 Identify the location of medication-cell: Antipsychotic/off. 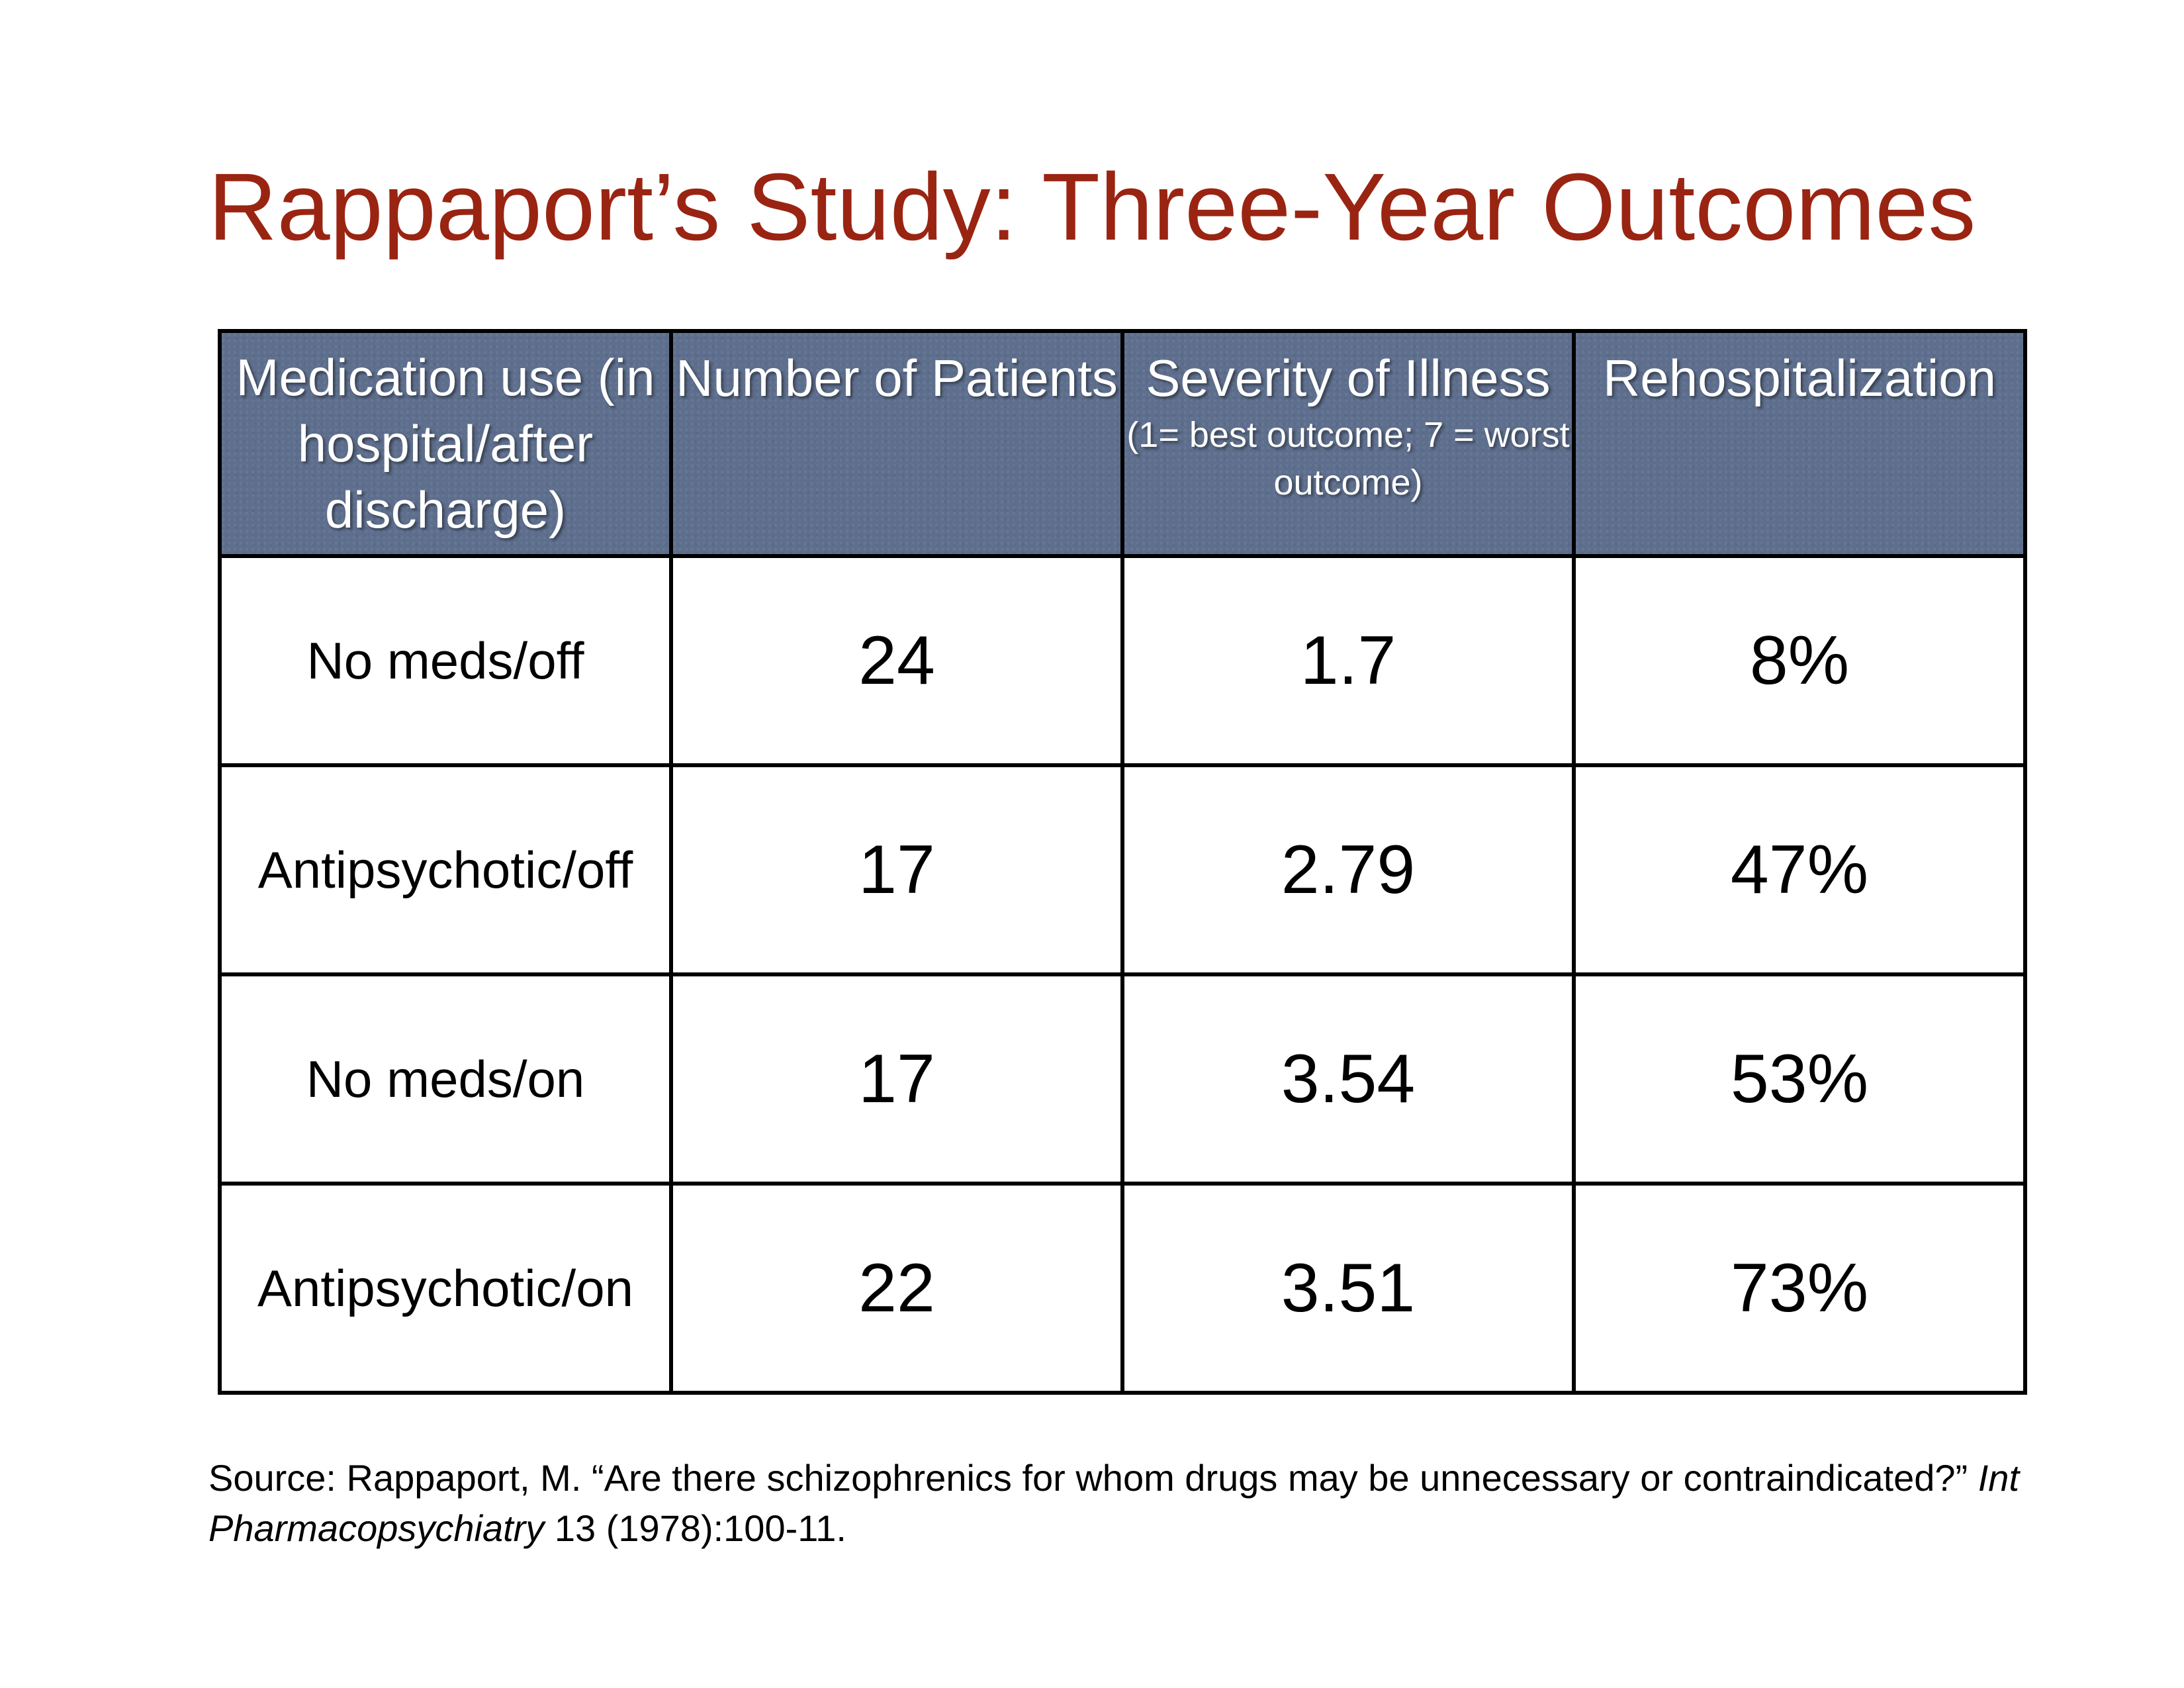
(445, 869).